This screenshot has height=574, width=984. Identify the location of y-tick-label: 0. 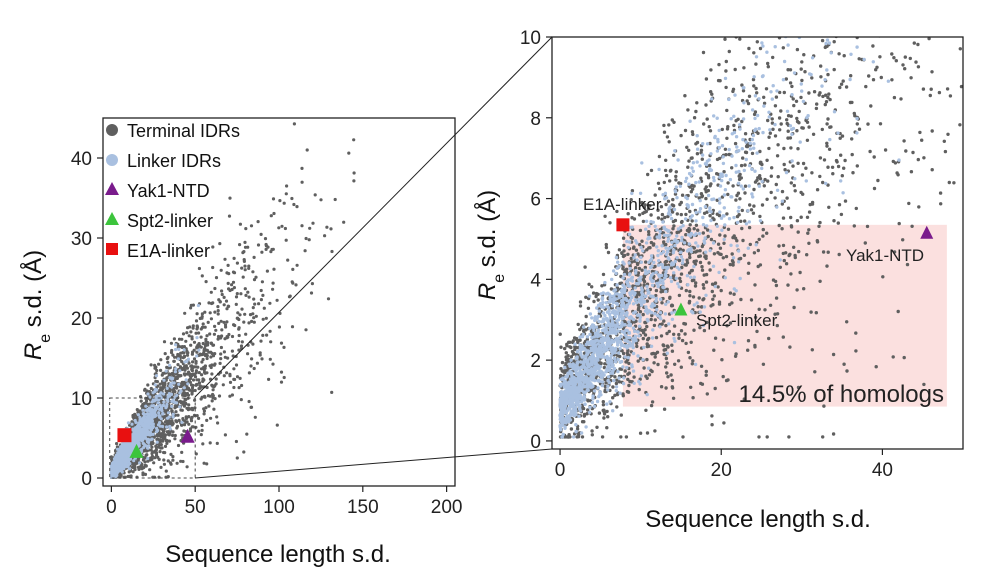
(86, 479).